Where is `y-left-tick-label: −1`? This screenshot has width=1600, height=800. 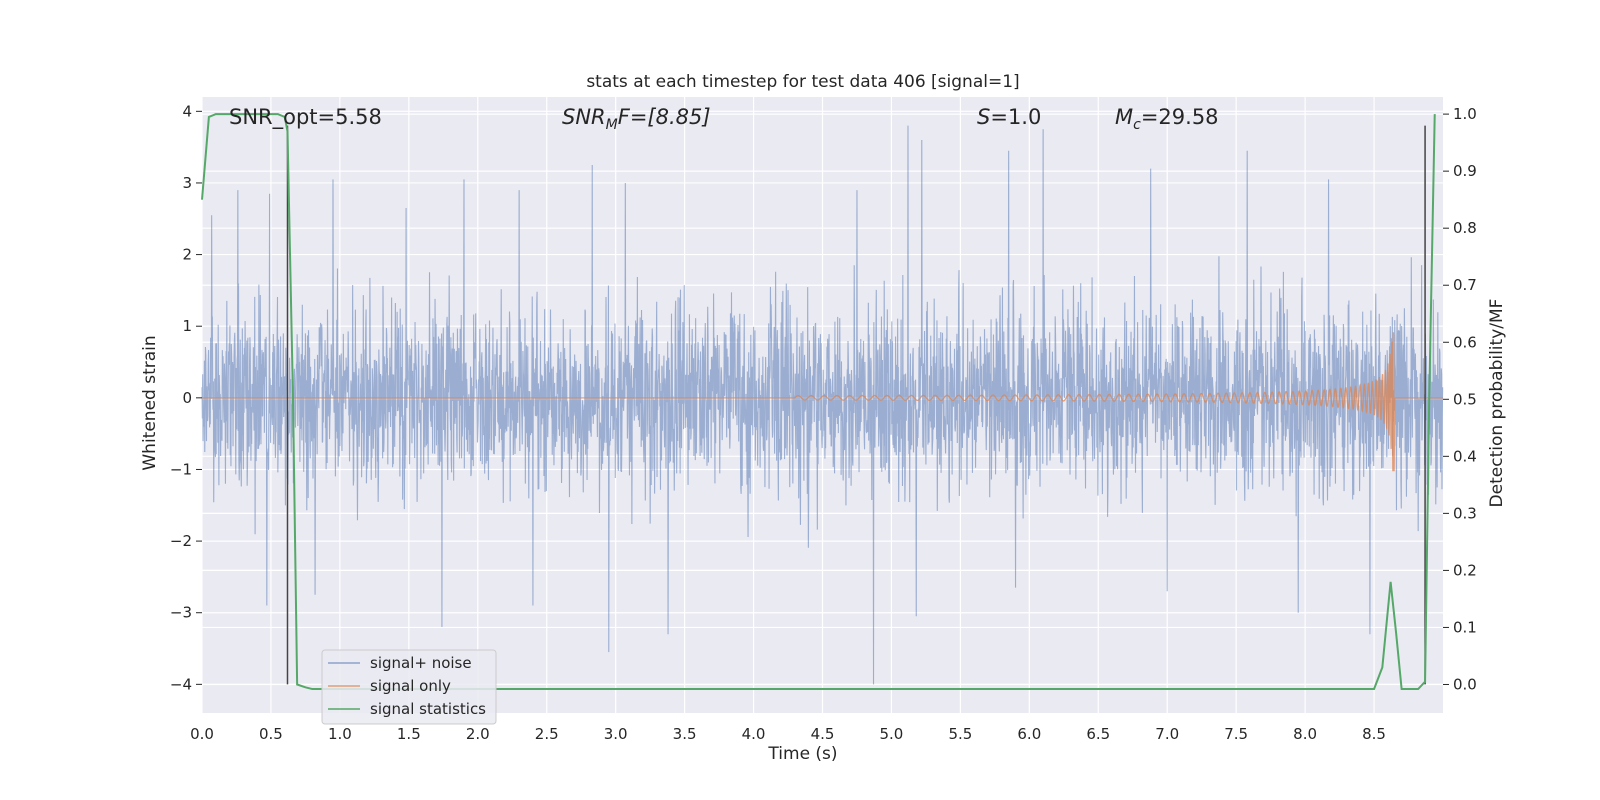
y-left-tick-label: −1 is located at coordinates (181, 469).